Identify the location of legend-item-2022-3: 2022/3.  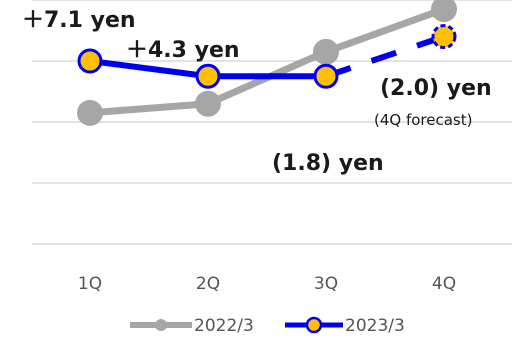
(192, 326).